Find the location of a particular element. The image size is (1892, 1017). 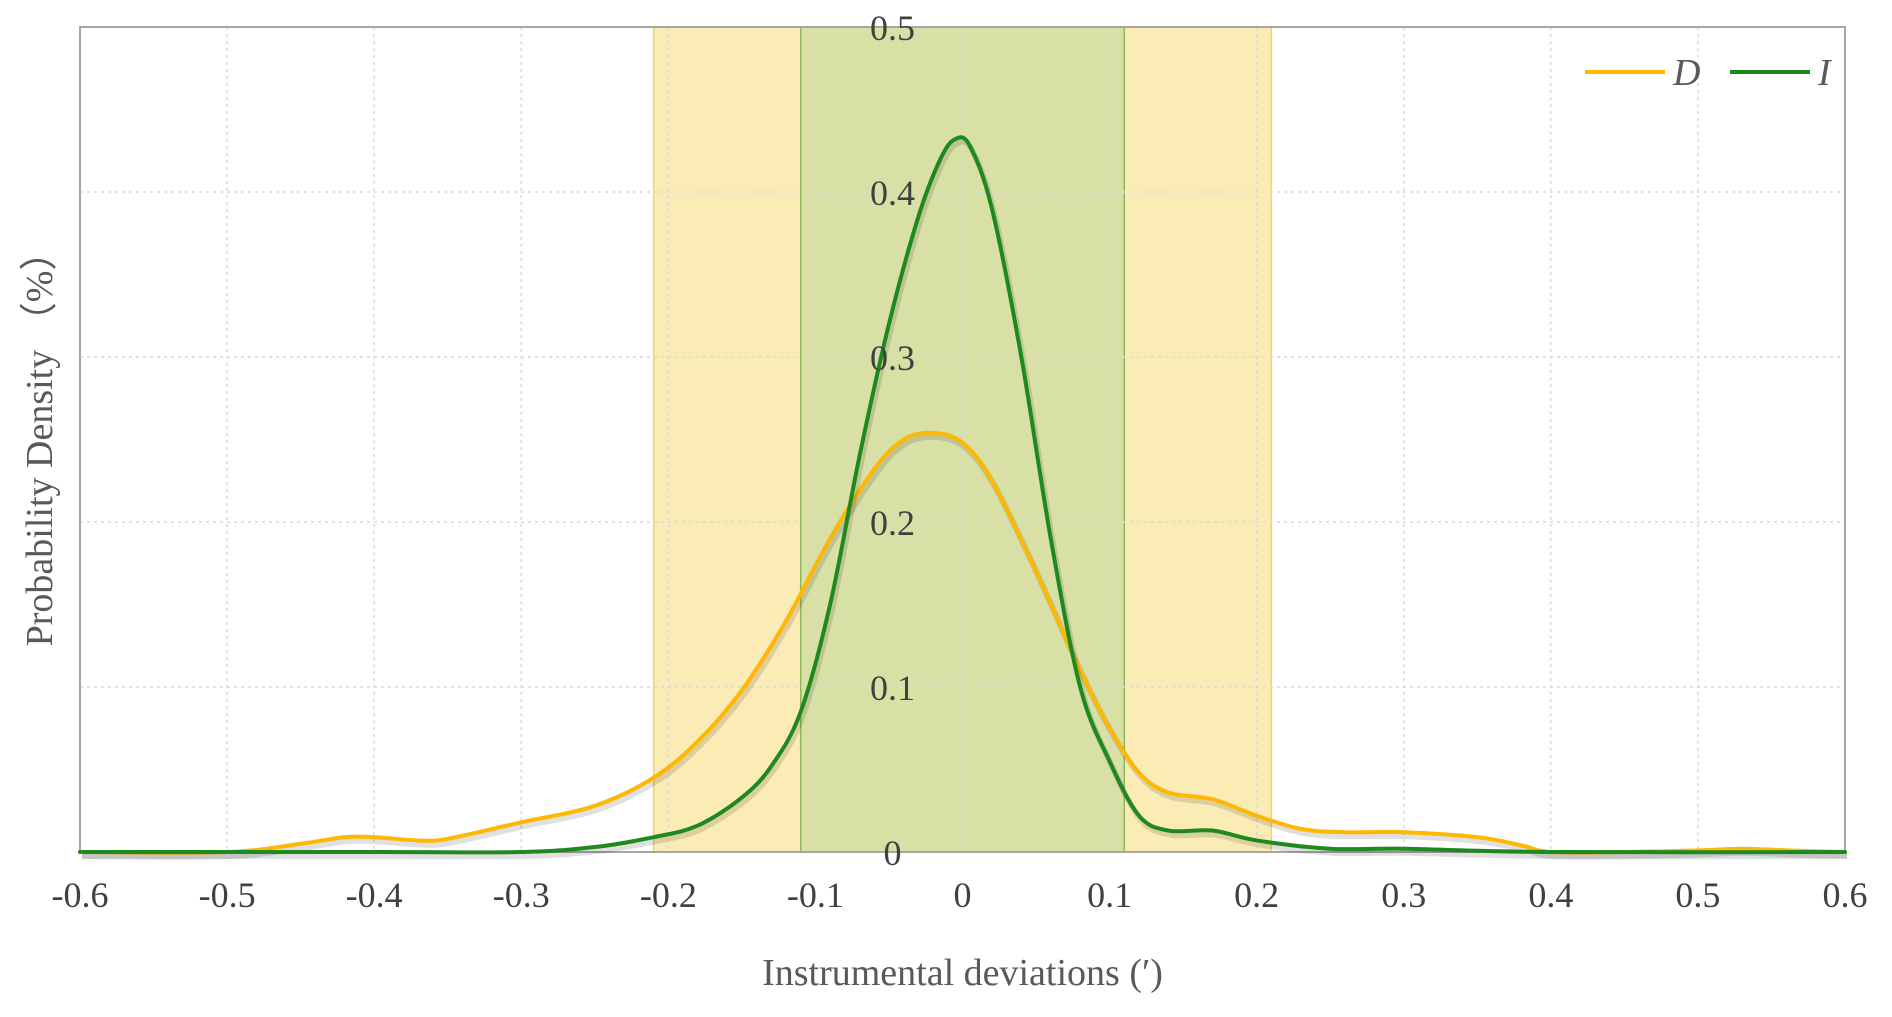

y-tick-label: 0.1 is located at coordinates (892, 688).